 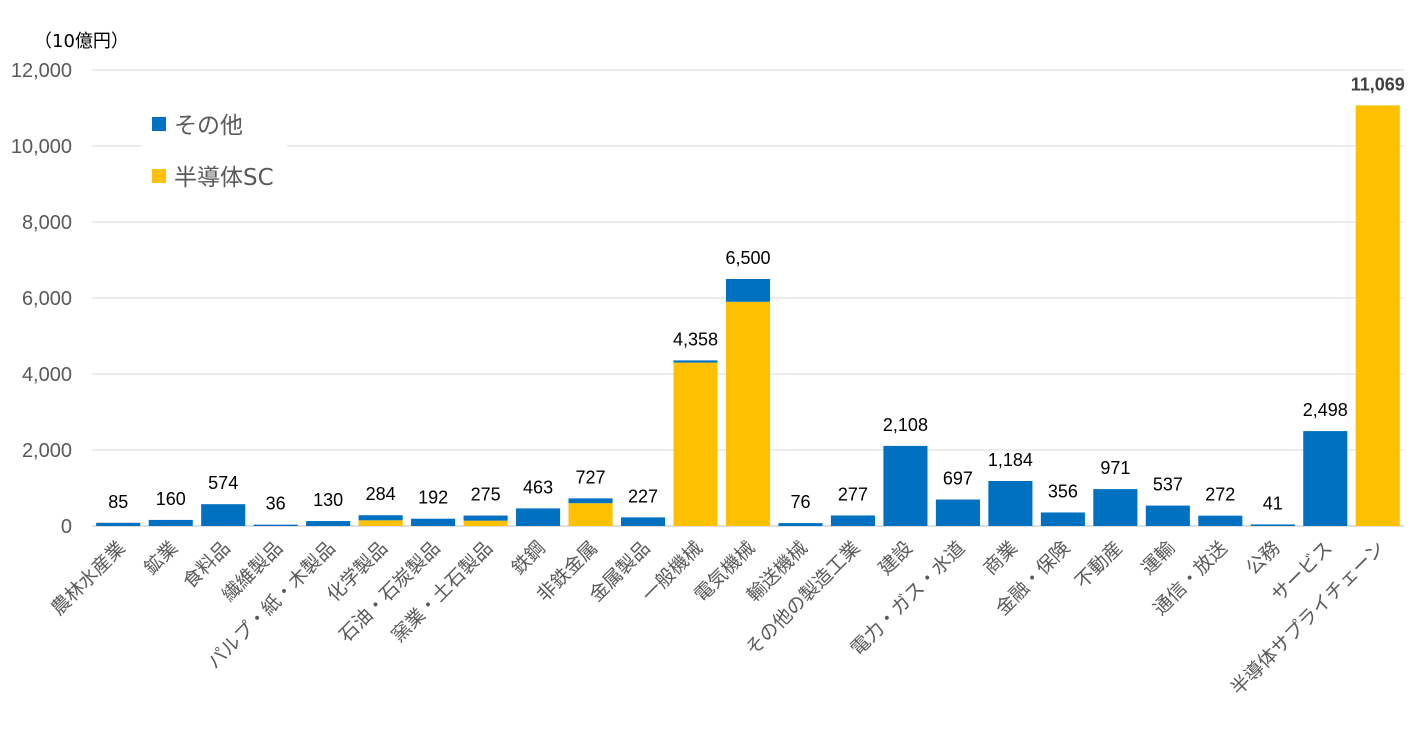 I want to click on x-tick-label: 商業, so click(x=1000, y=558).